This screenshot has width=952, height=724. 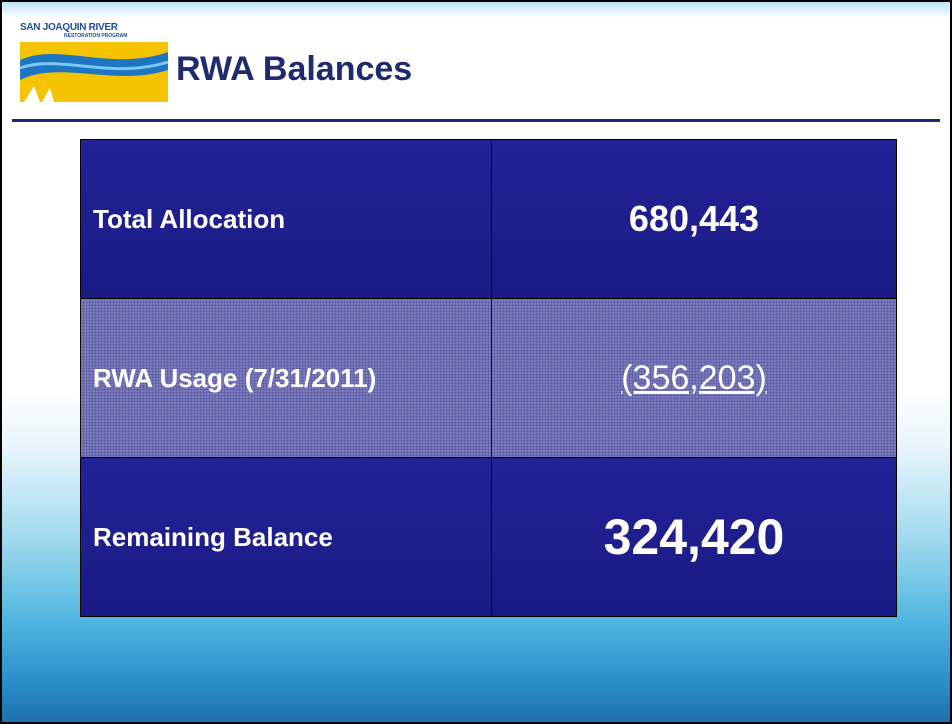 What do you see at coordinates (94, 65) in the screenshot?
I see `logo-wave` at bounding box center [94, 65].